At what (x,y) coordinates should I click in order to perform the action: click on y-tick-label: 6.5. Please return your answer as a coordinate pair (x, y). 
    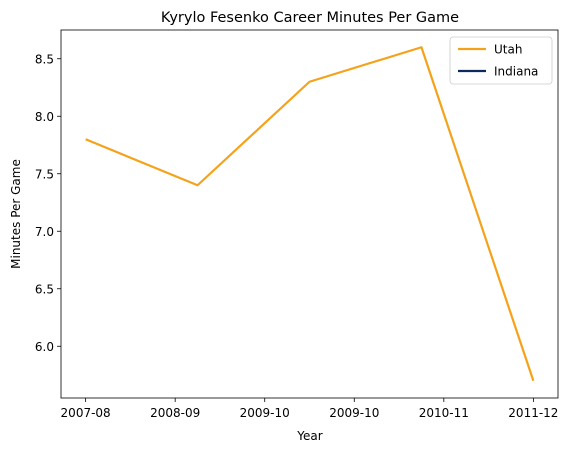
    Looking at the image, I should click on (44, 289).